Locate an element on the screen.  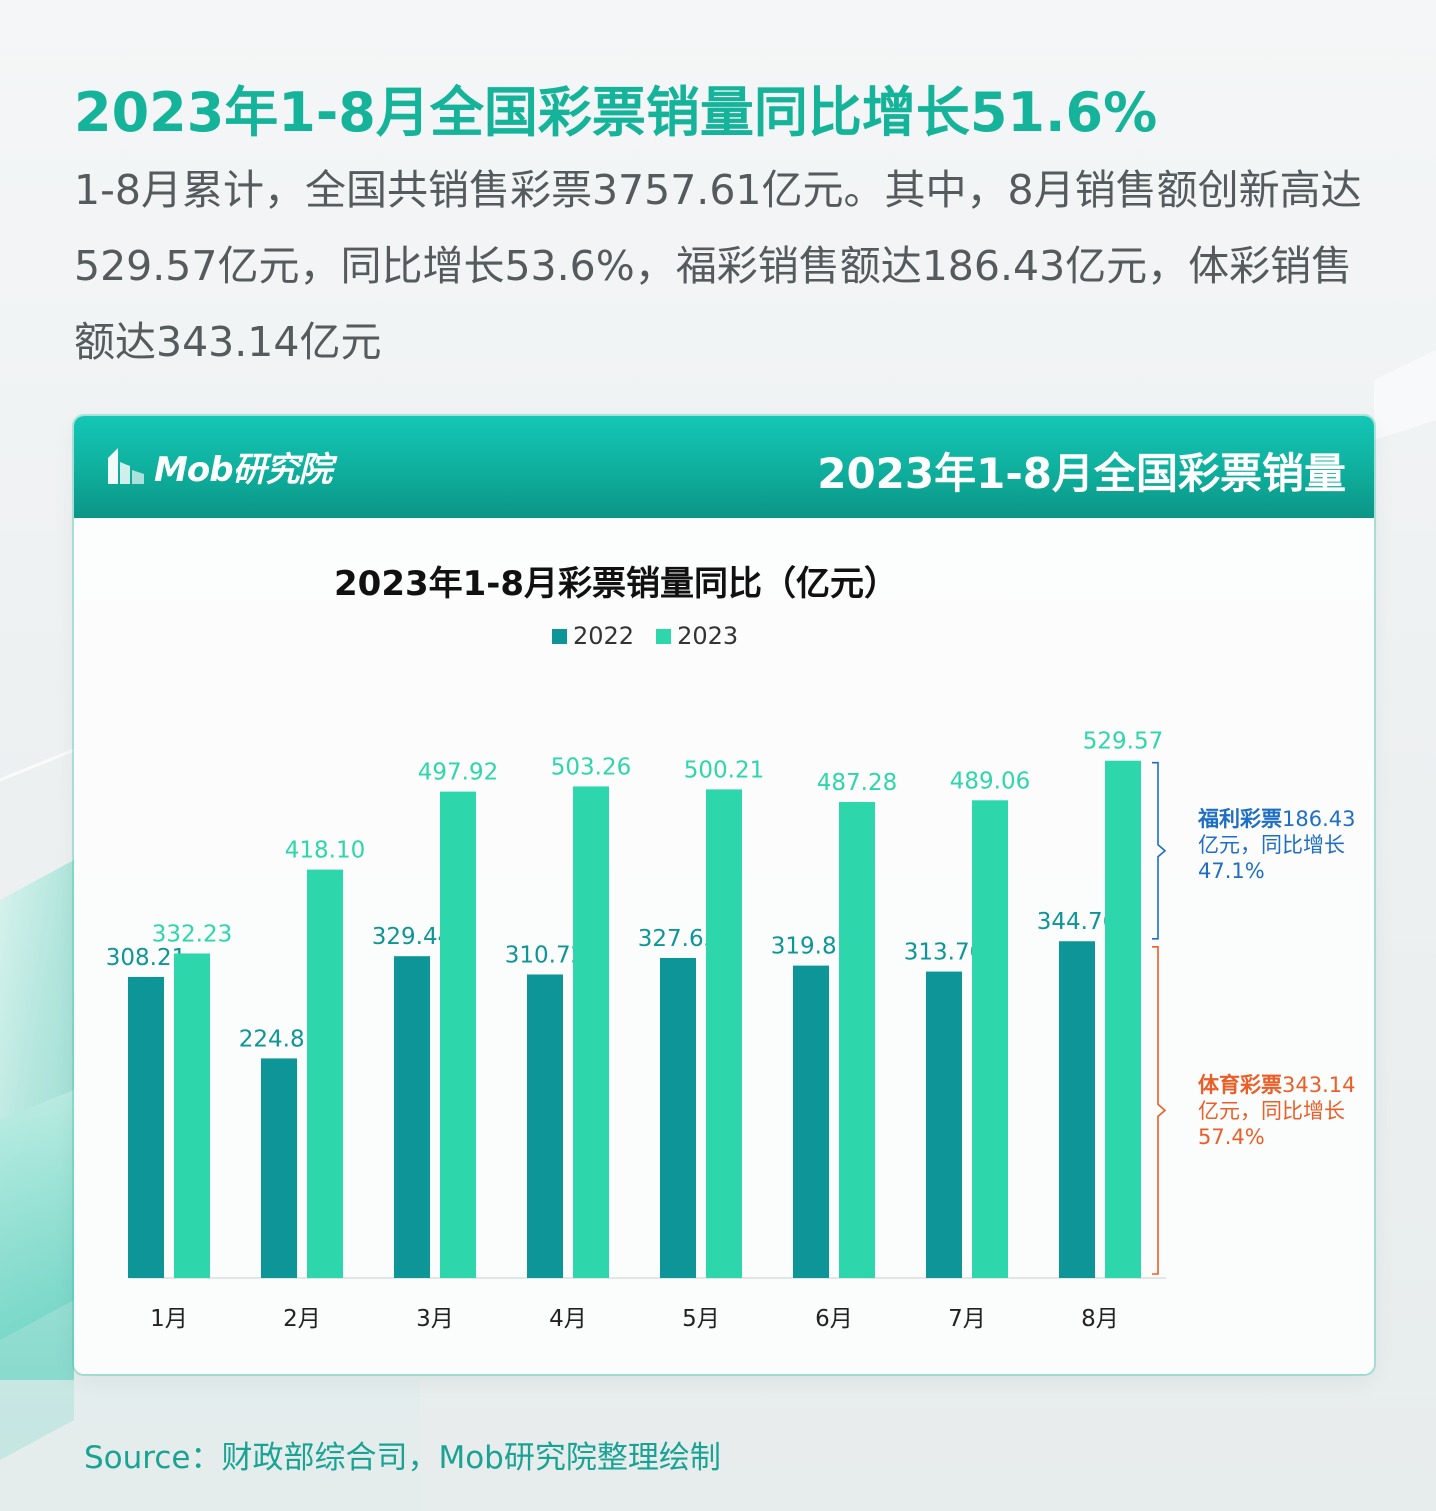
x-tick-label-8: 8月 is located at coordinates (1100, 1319).